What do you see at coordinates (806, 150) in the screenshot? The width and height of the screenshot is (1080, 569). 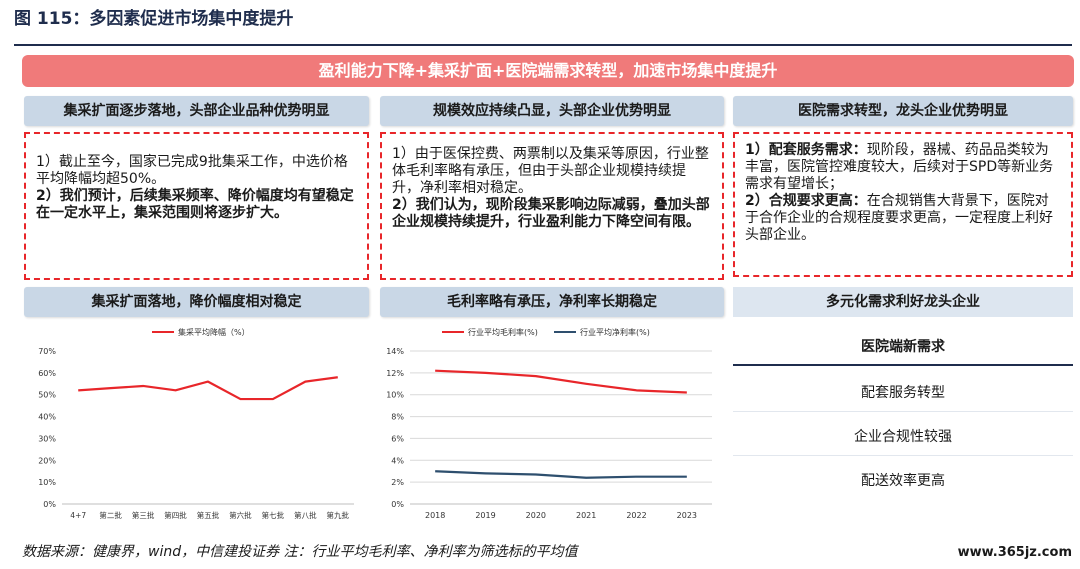 I see `note-3-point-1-label: 1）配套服务需求：` at bounding box center [806, 150].